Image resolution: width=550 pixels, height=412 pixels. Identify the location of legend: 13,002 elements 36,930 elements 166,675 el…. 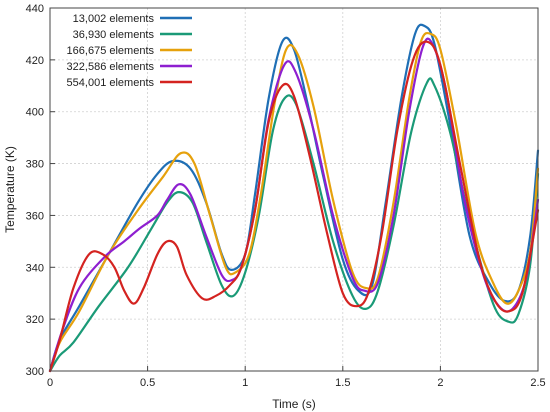
(129, 51).